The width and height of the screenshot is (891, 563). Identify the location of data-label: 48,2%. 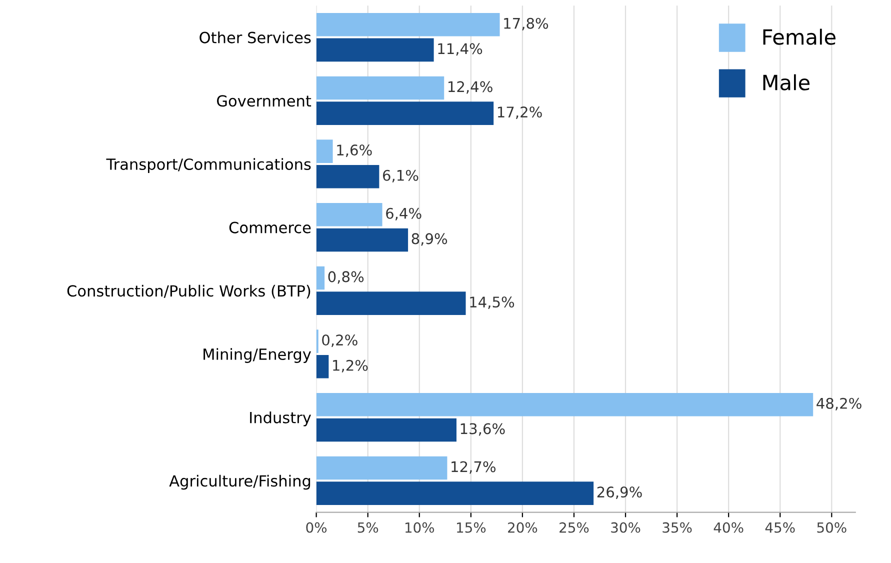
(839, 404).